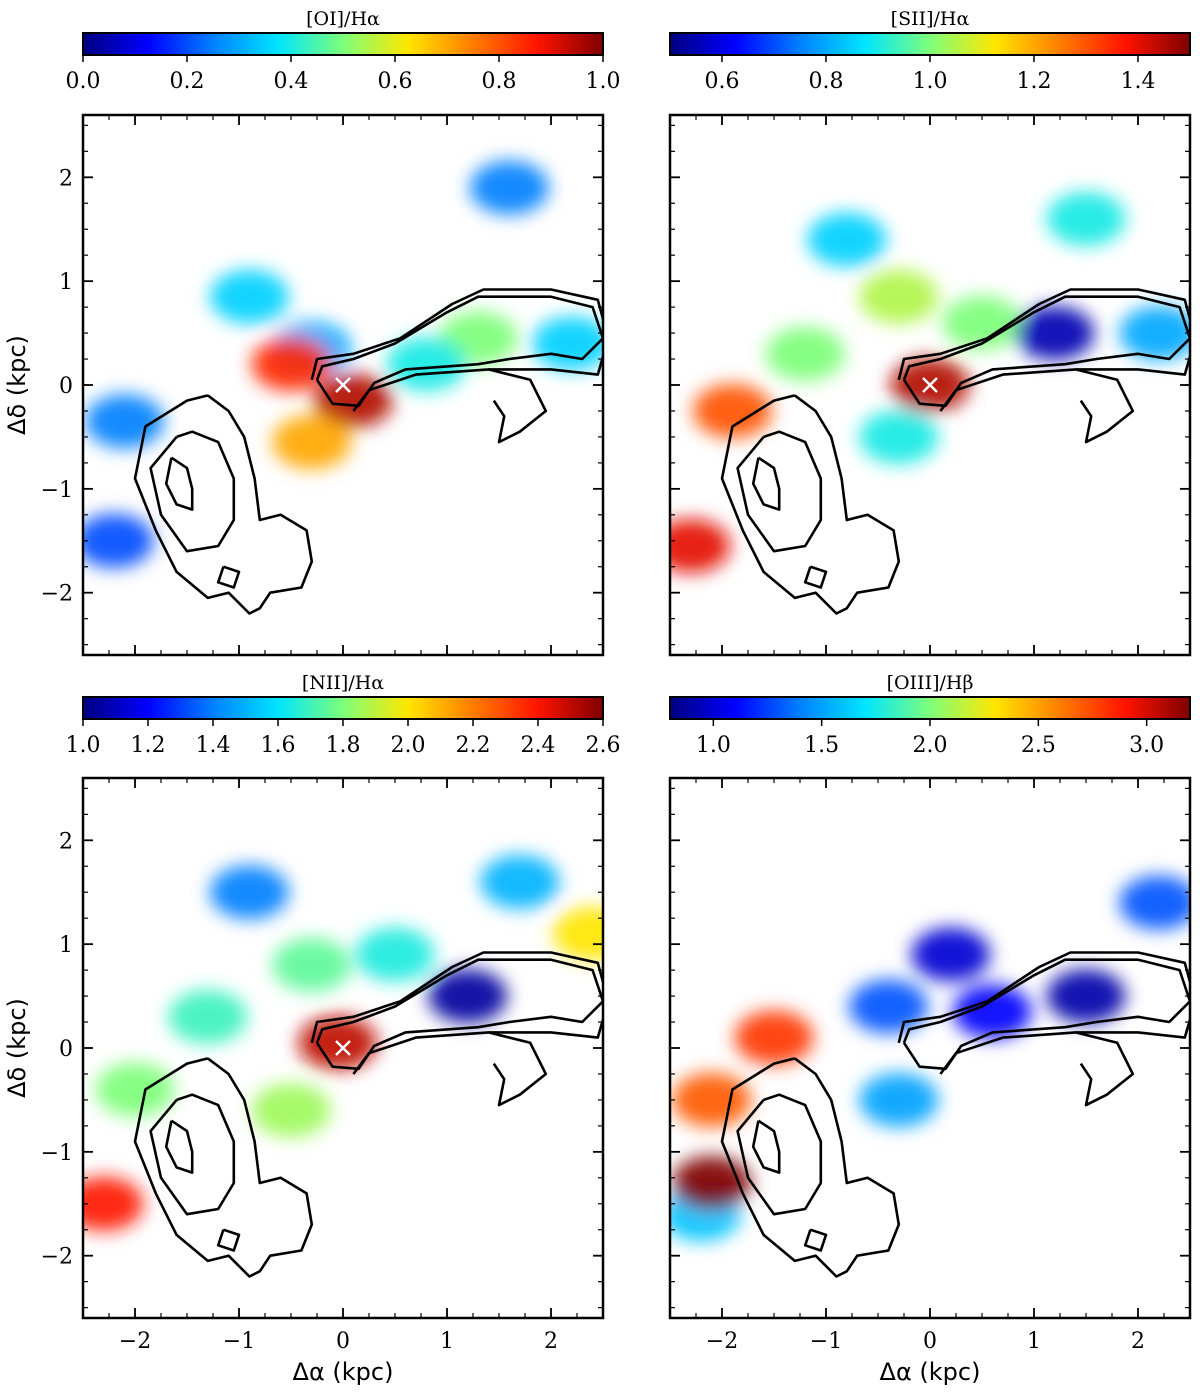 The height and width of the screenshot is (1395, 1200). Describe the element at coordinates (343, 745) in the screenshot. I see `colorbar-tick-label: 1.8` at that location.